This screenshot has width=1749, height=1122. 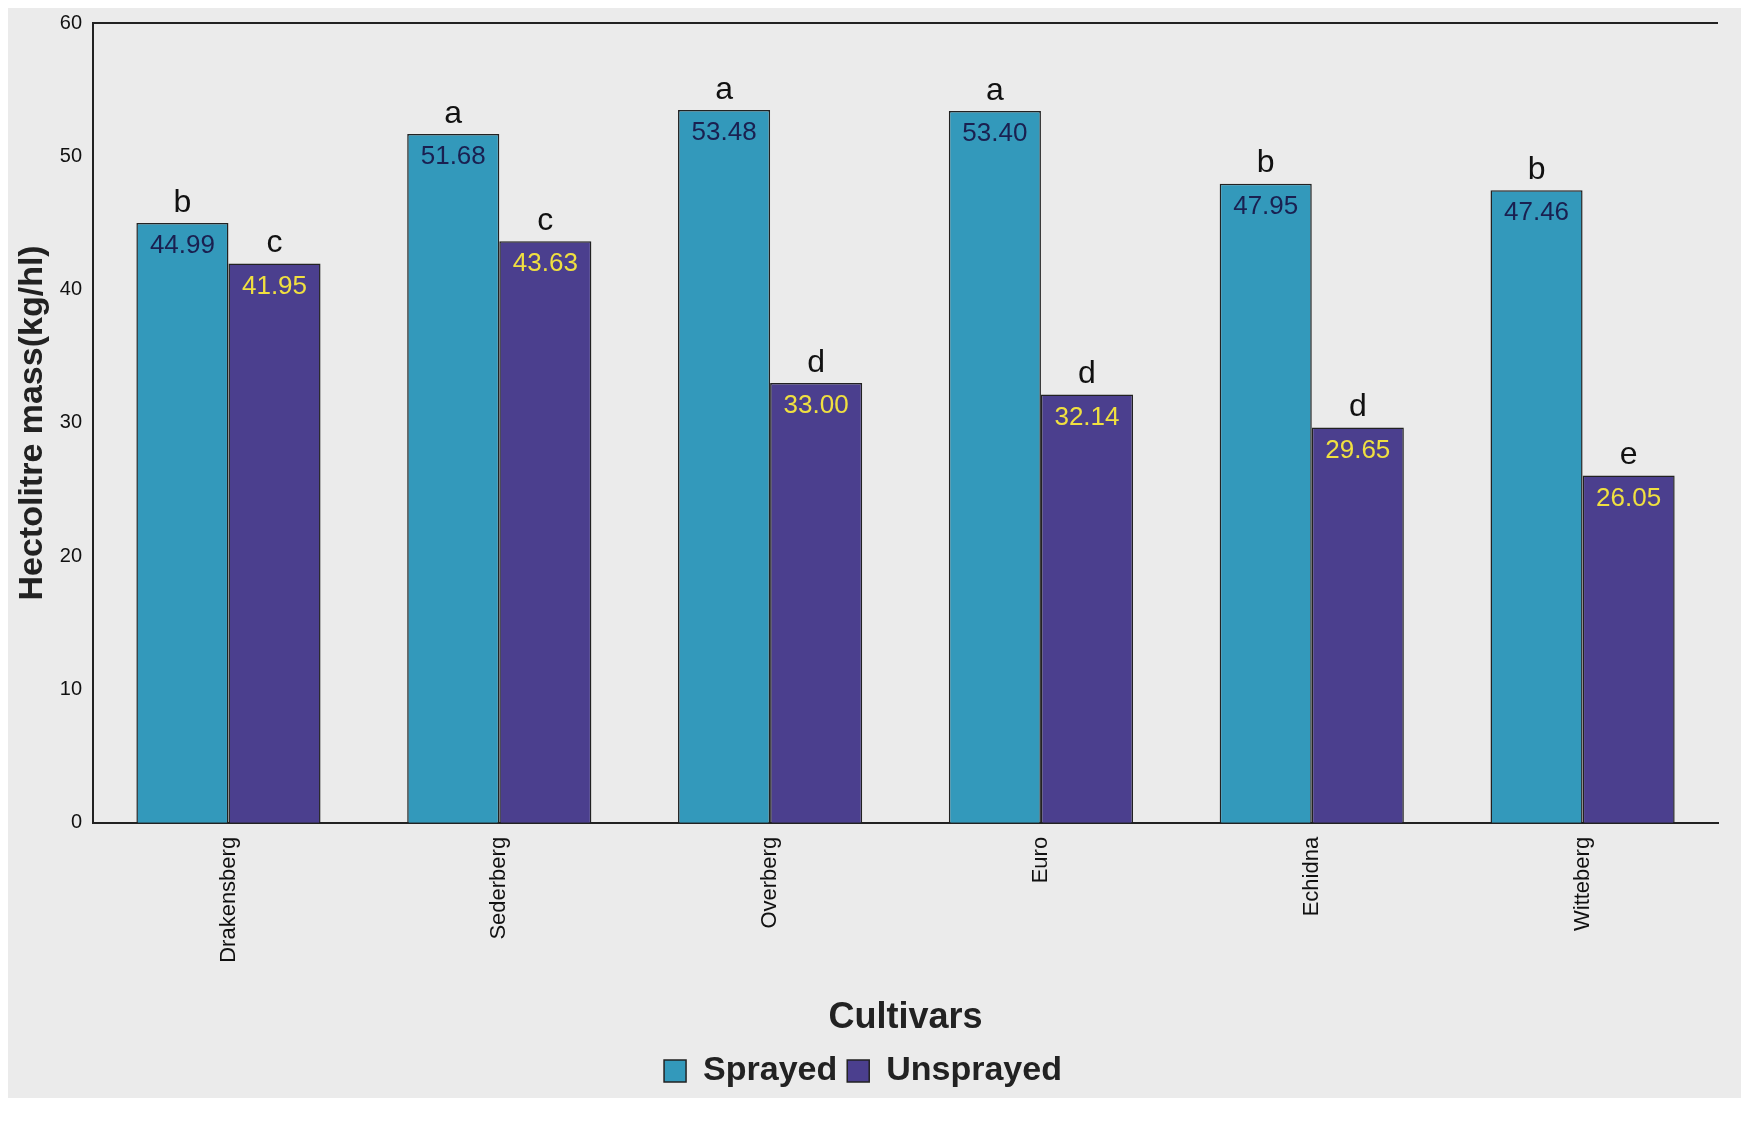 What do you see at coordinates (1628, 453) in the screenshot?
I see `annotation: e` at bounding box center [1628, 453].